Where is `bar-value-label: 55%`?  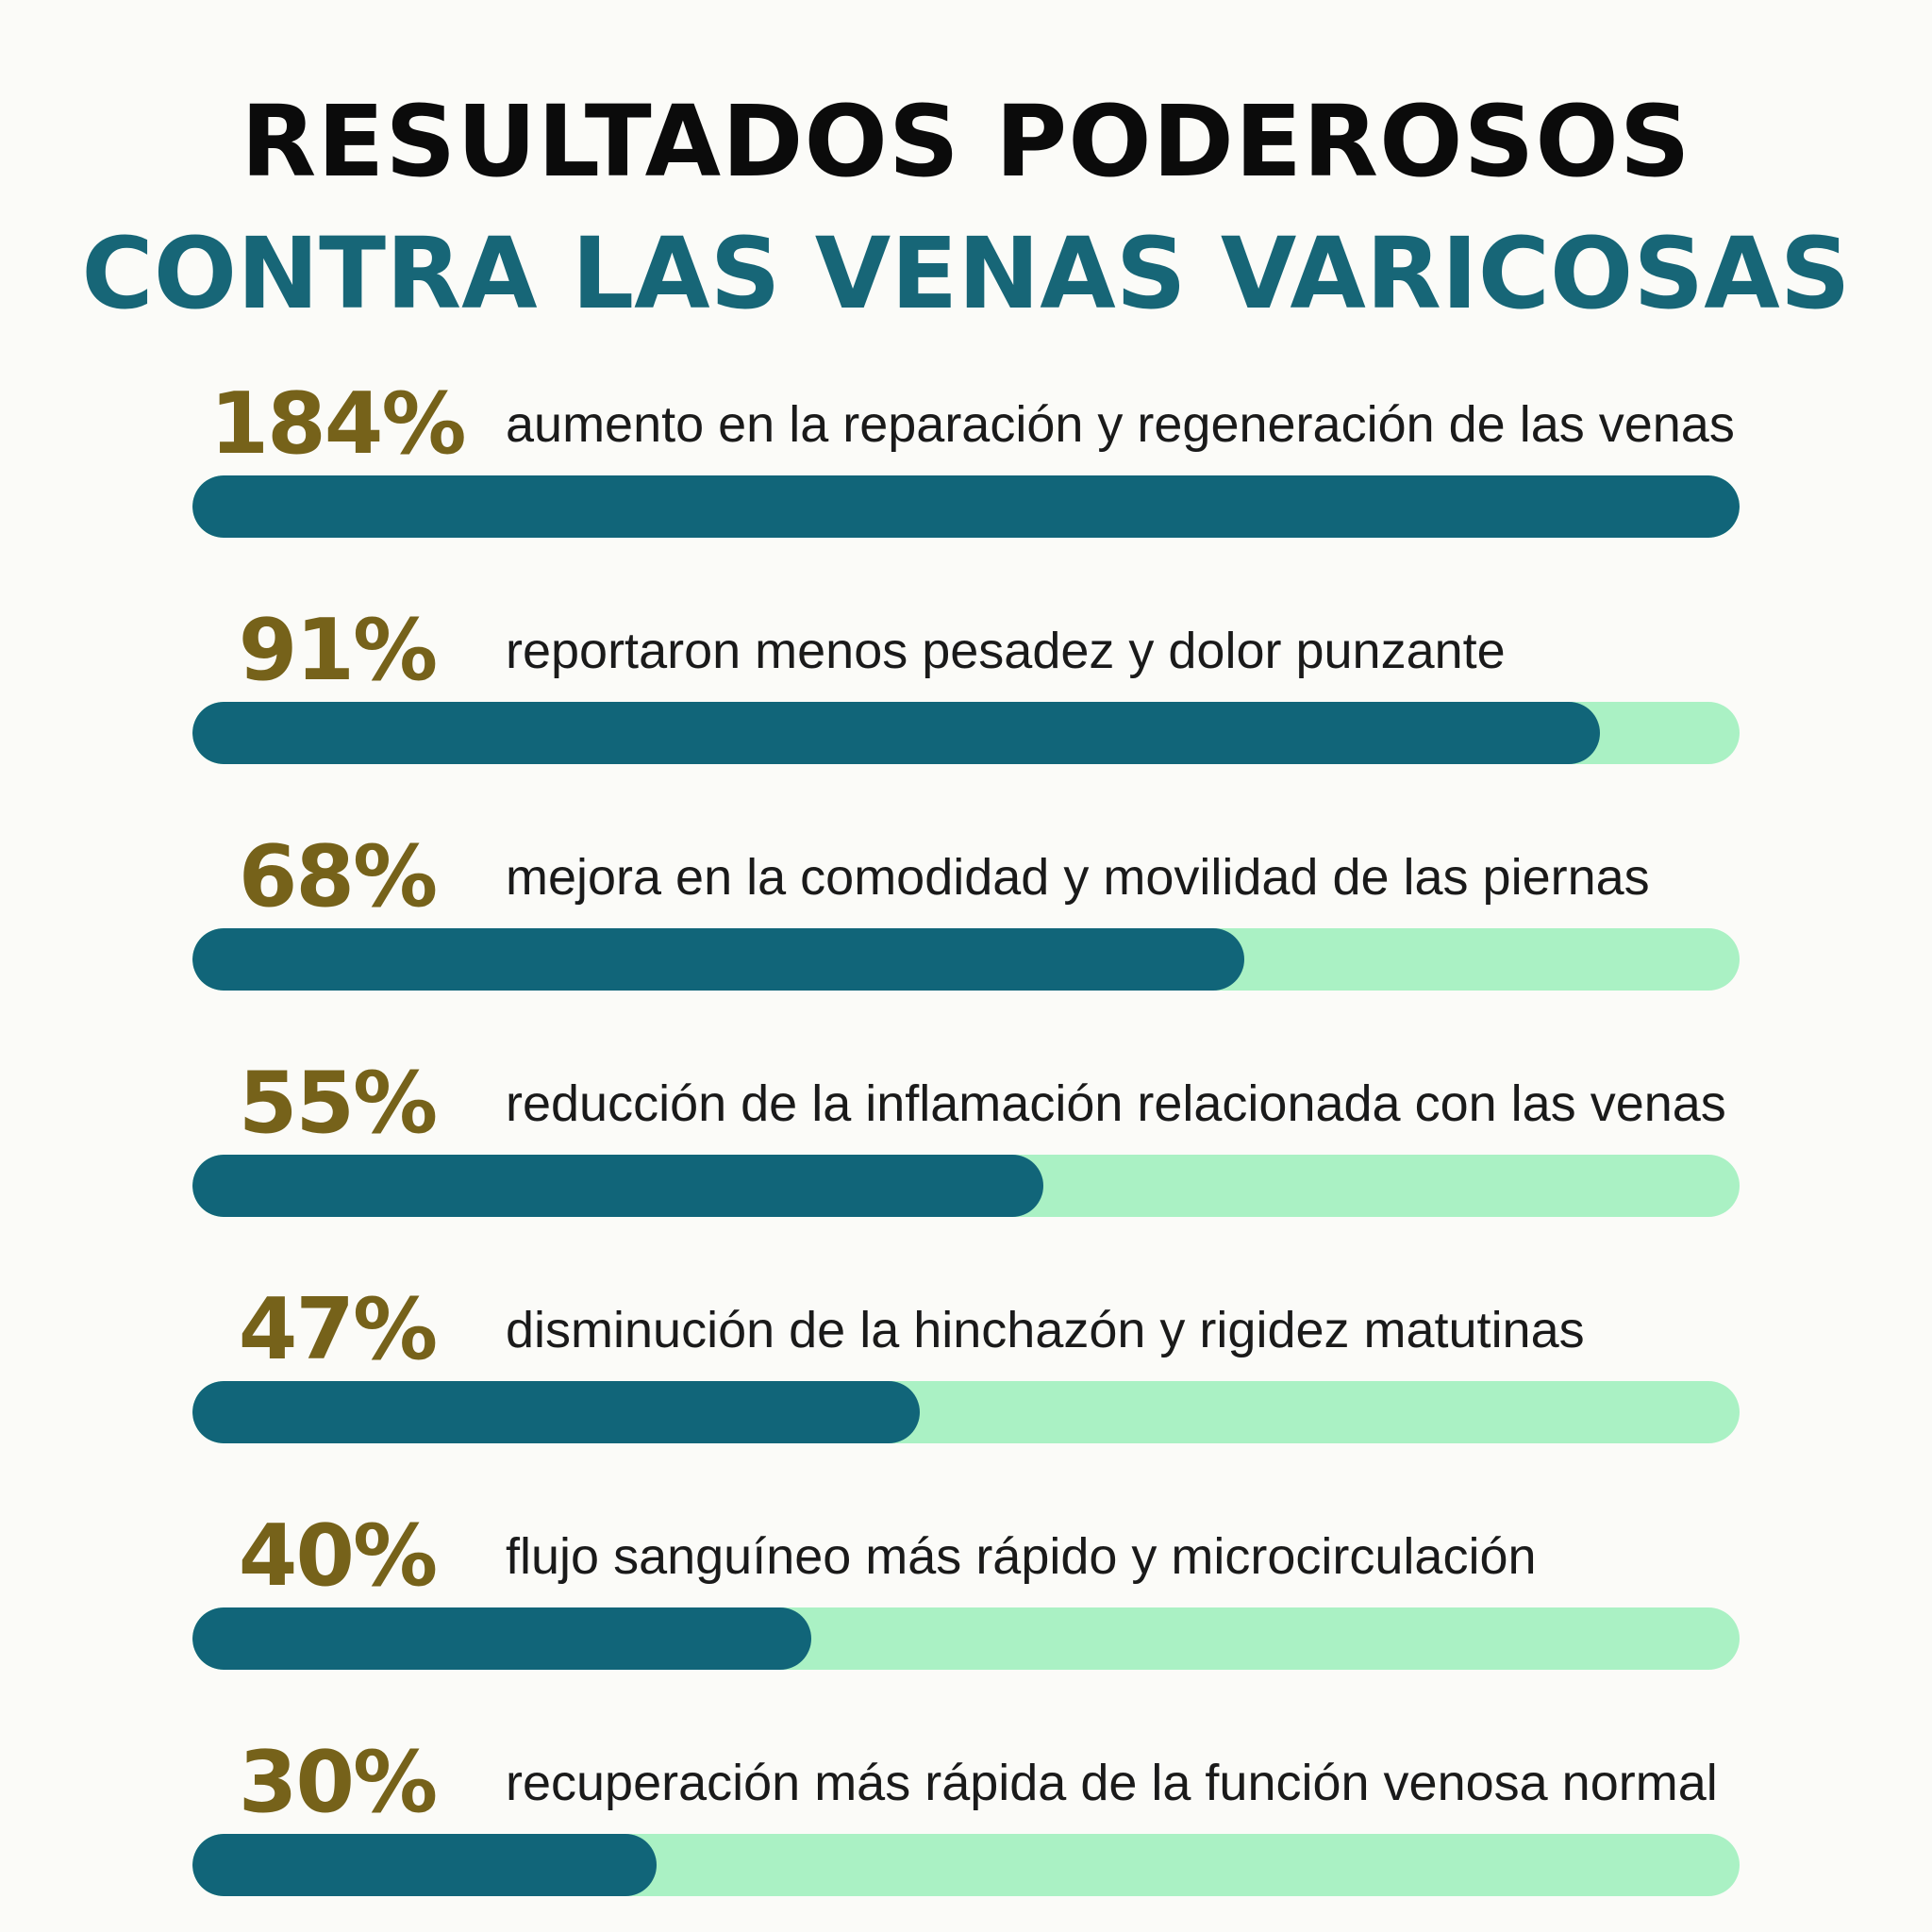
bar-value-label: 55% is located at coordinates (338, 1103).